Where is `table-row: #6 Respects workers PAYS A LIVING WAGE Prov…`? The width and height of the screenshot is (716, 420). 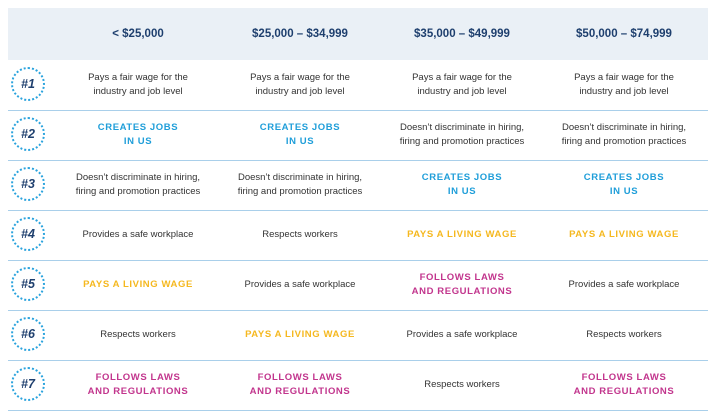
table-row: #6 Respects workers PAYS A LIVING WAGE Prov… is located at coordinates (358, 335).